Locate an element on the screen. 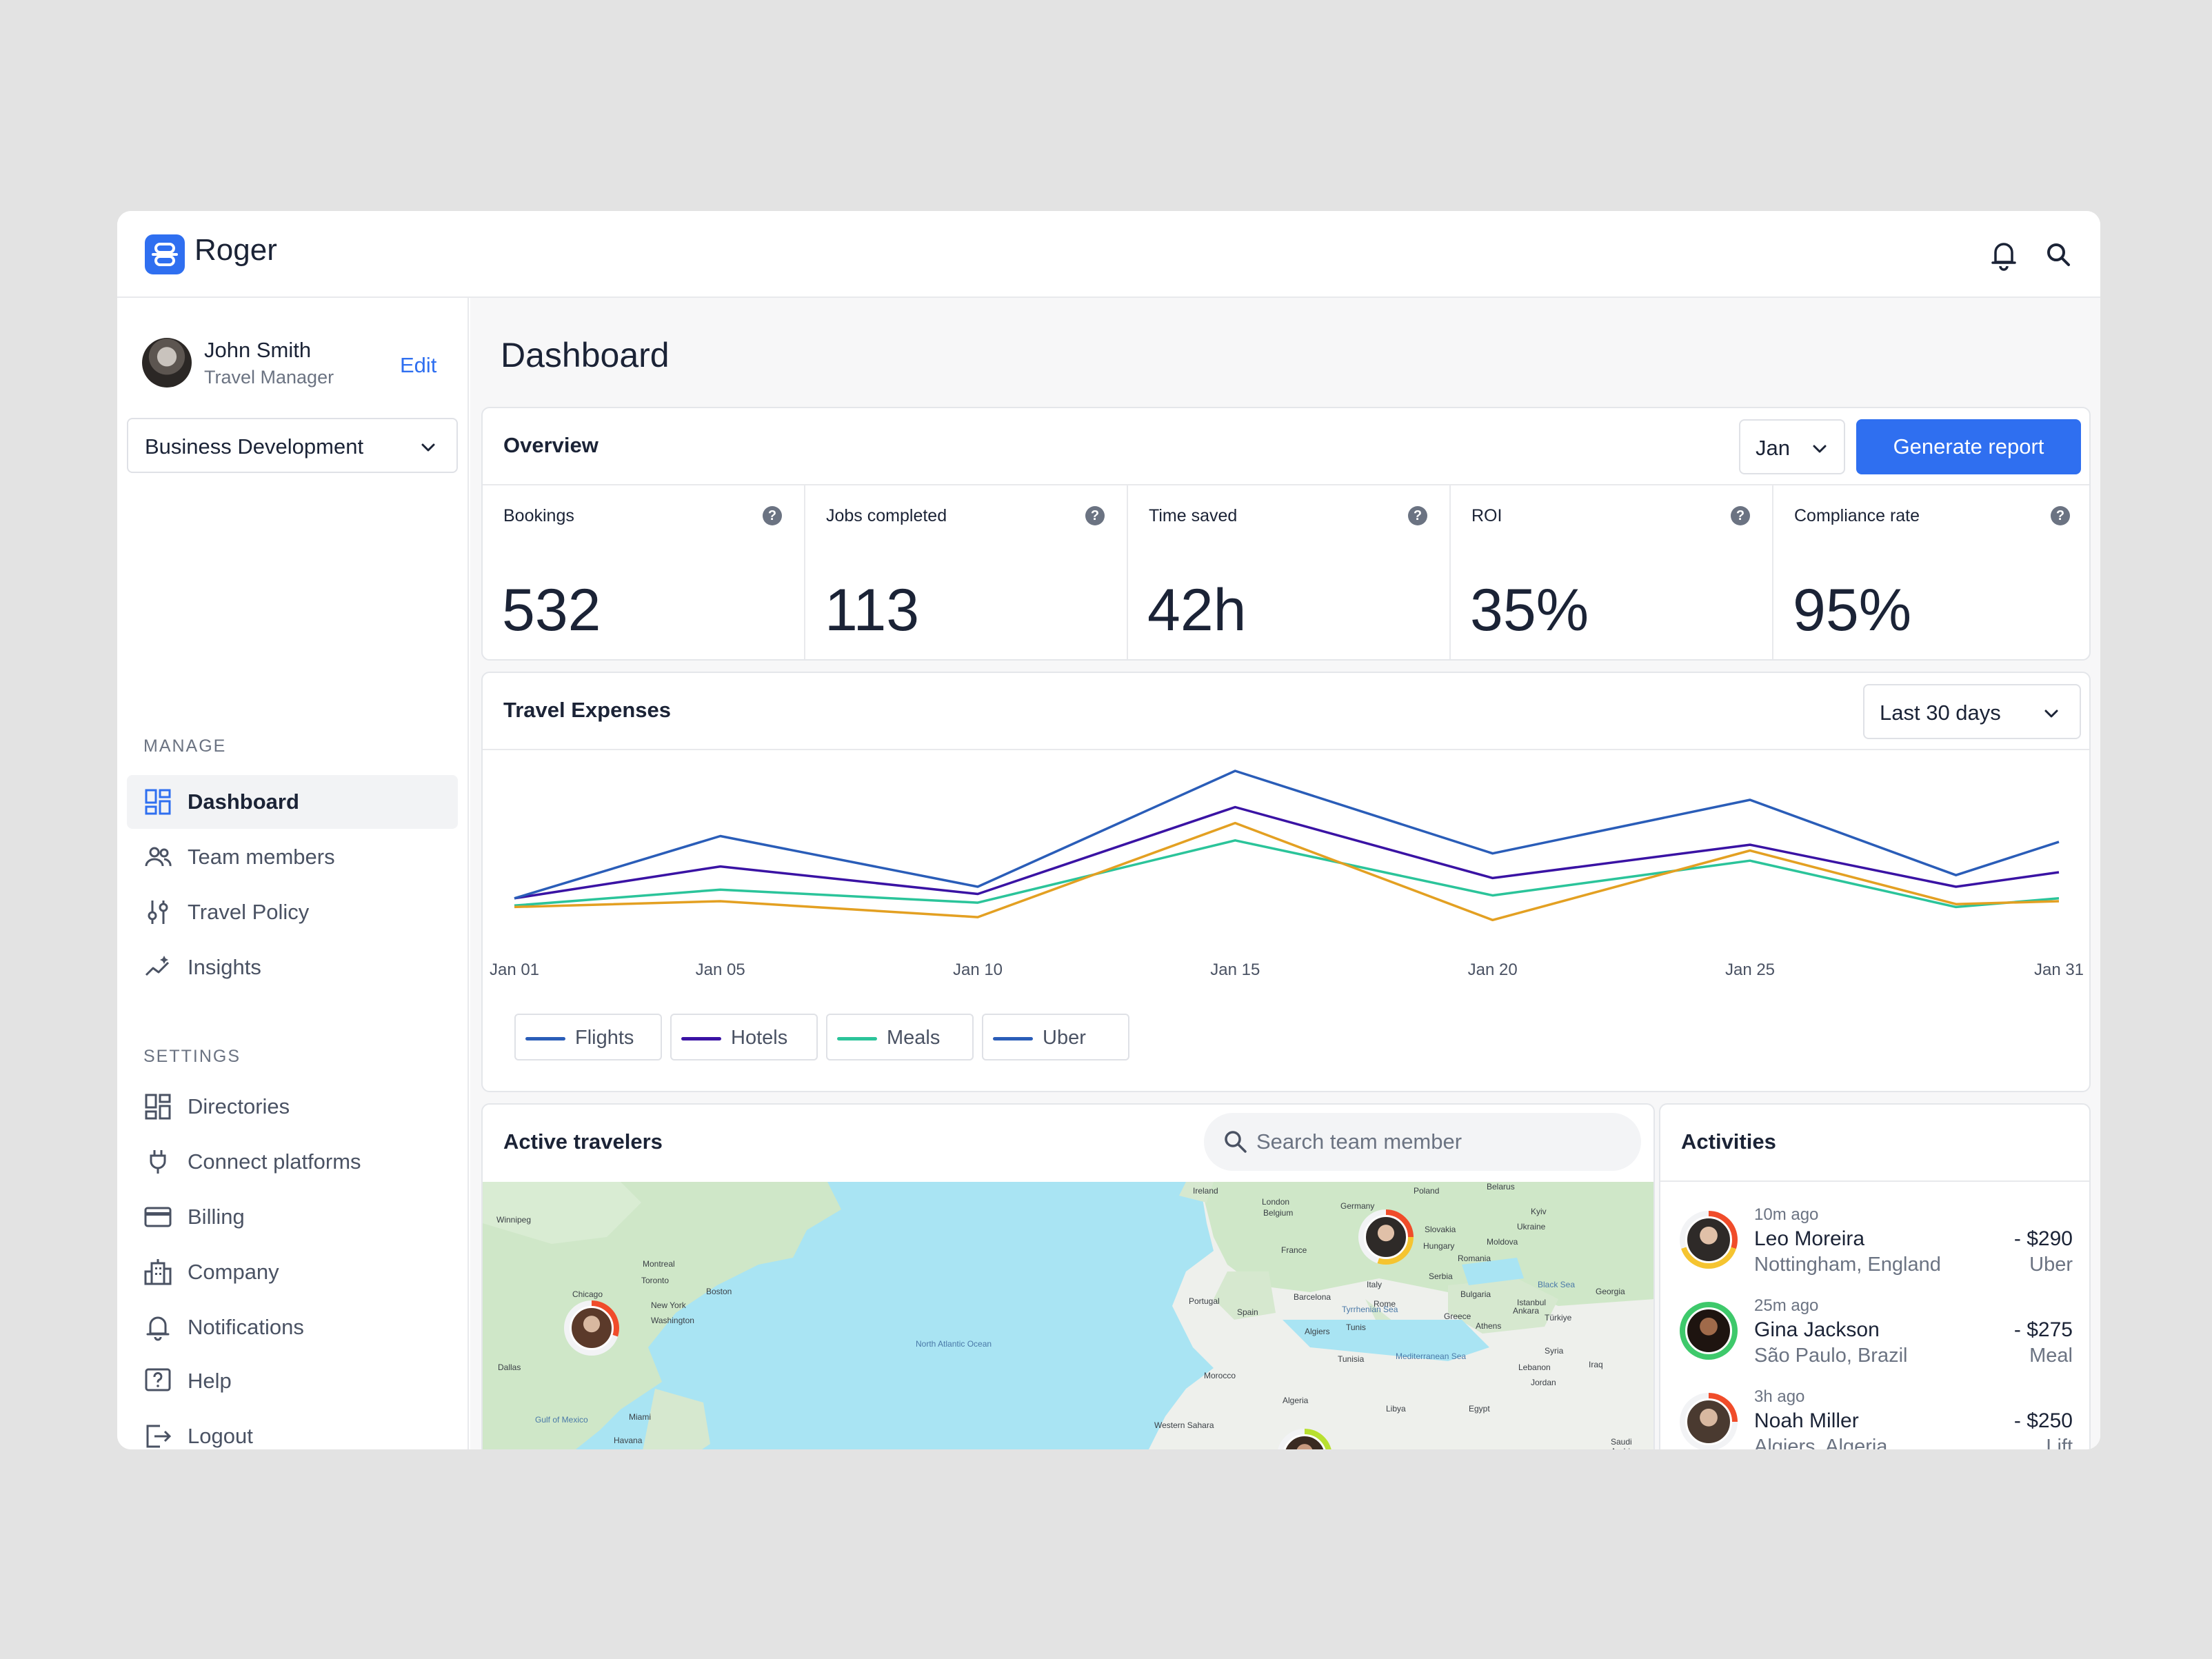 The width and height of the screenshot is (2212, 1659). sidebar-item-travel-policy: Travel Policy is located at coordinates (292, 912).